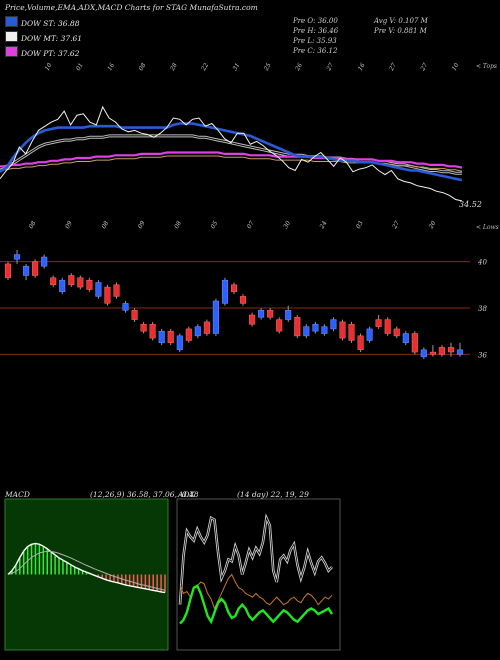  I want to click on top-date-tick: 01, so click(80, 67).